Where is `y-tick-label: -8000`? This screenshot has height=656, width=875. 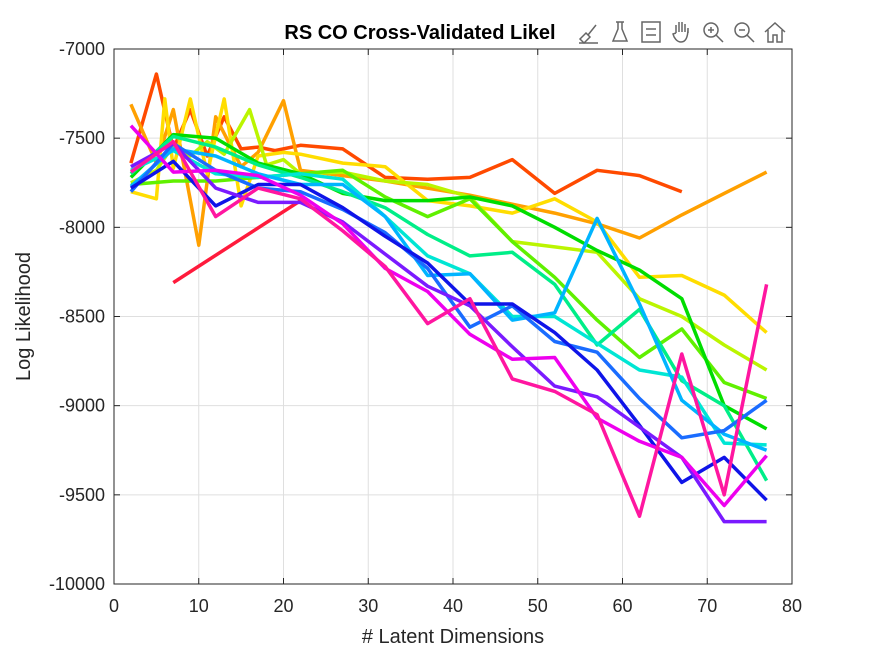 y-tick-label: -8000 is located at coordinates (82, 227).